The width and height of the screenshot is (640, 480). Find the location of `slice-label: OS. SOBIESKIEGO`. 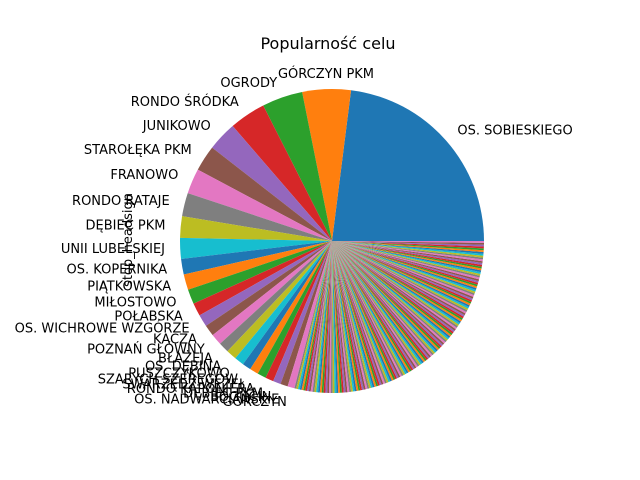

slice-label: OS. SOBIESKIEGO is located at coordinates (514, 130).